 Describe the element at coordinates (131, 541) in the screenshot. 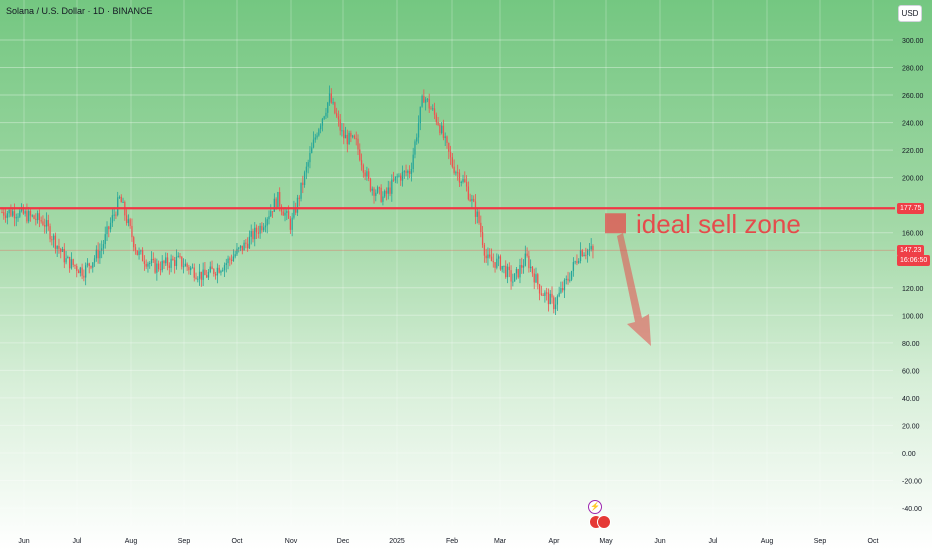

I see `x-tick-label: Aug` at that location.